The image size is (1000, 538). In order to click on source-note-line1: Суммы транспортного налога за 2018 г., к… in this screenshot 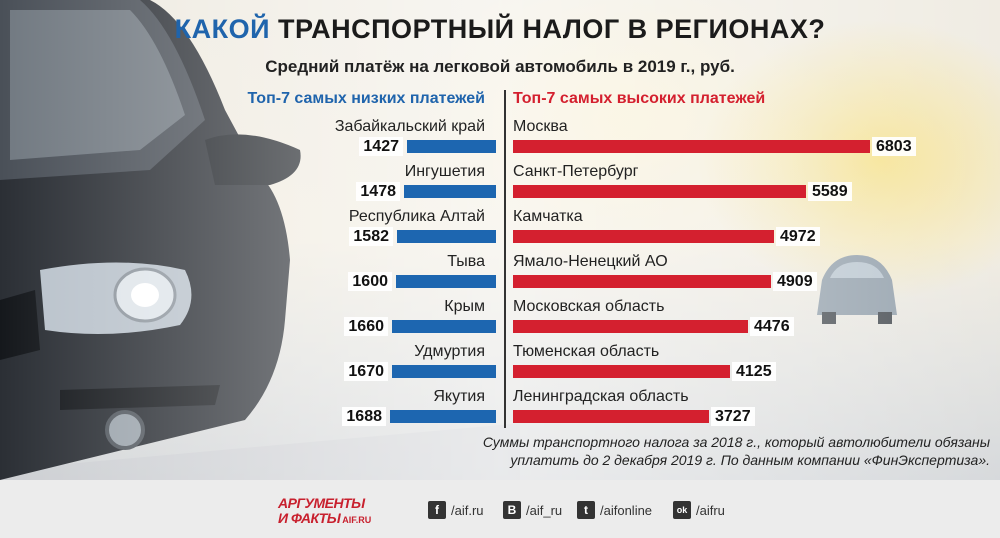, I will do `click(736, 442)`.